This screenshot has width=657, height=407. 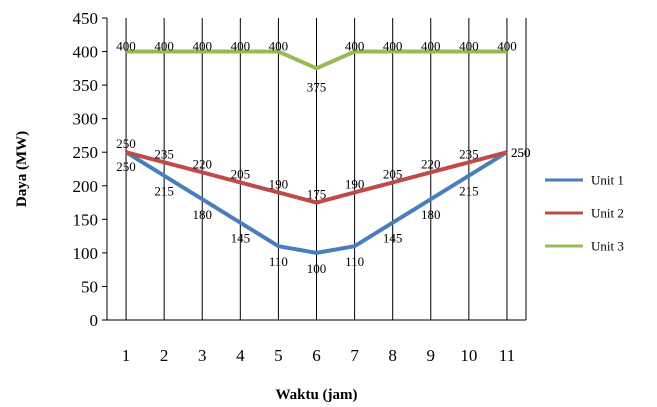 I want to click on legend: Unit 1 Unit 2 Unit 3, so click(x=584, y=213).